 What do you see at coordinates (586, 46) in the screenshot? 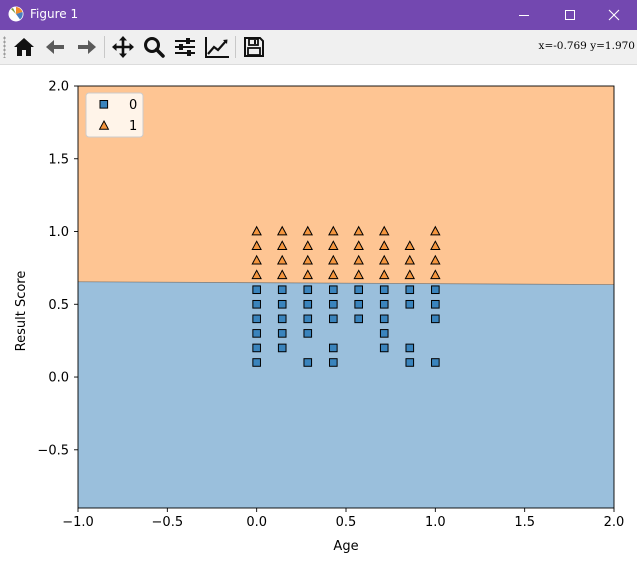
I see `cursor-coordinates: x=-0.769 y=1.970` at bounding box center [586, 46].